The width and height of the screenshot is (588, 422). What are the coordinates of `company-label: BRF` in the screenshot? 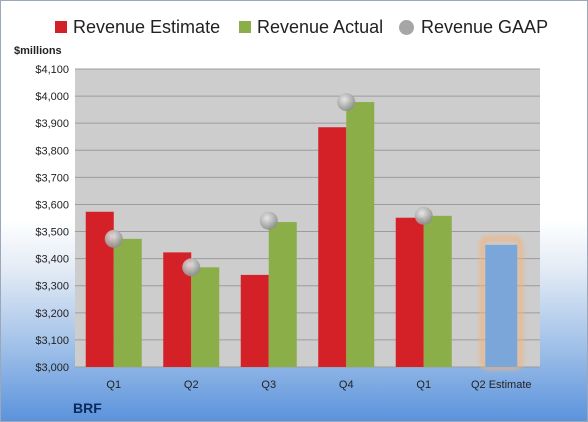 It's located at (87, 408).